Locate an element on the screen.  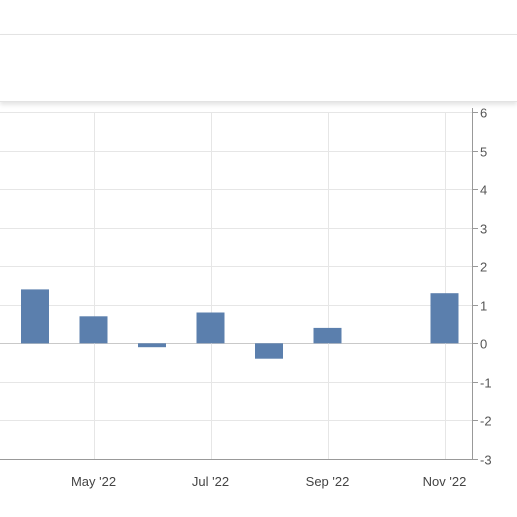
y-tick-label: 2 is located at coordinates (483, 267).